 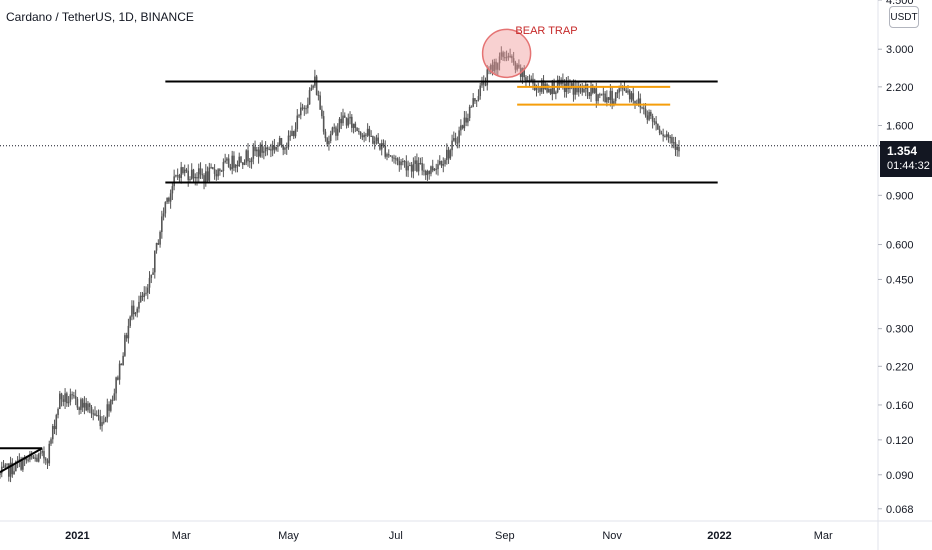 What do you see at coordinates (900, 330) in the screenshot?
I see `y-tick-label: 0.300` at bounding box center [900, 330].